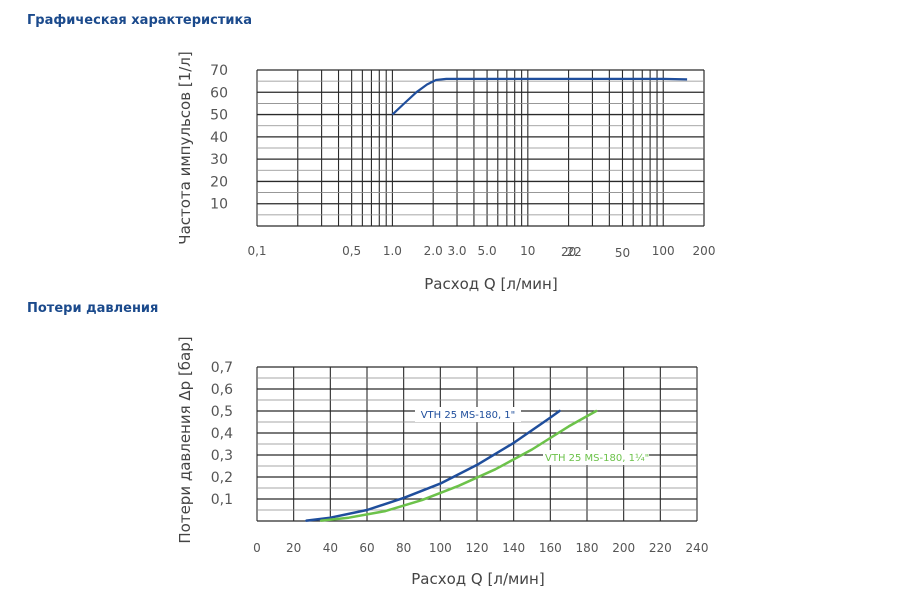  I want to click on x-tick-label: 40, so click(330, 548).